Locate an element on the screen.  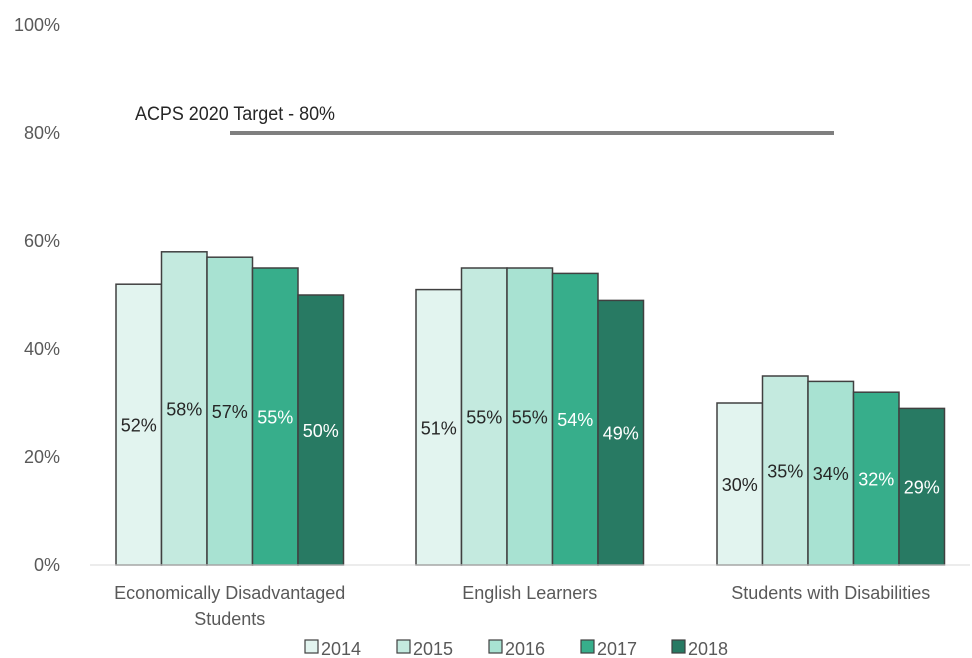
legend-swatch-2017 is located at coordinates (587, 646).